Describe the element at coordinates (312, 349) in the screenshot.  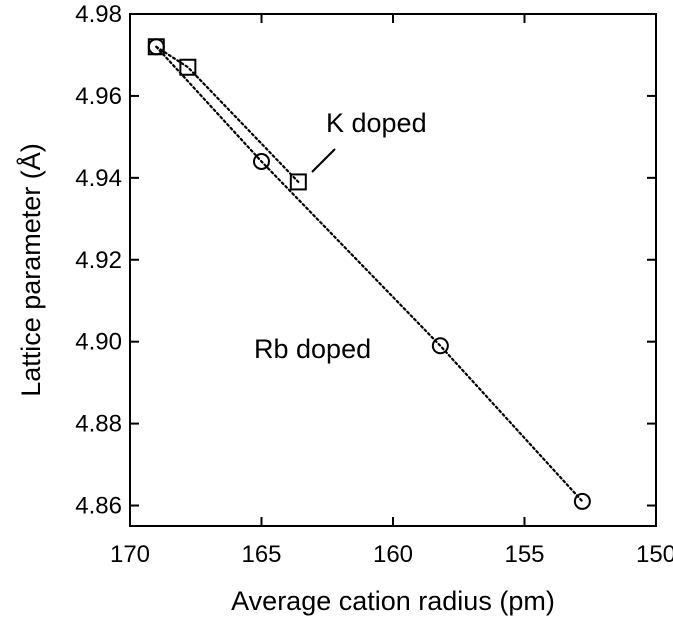
I see `rb-doped-label: Rb doped` at that location.